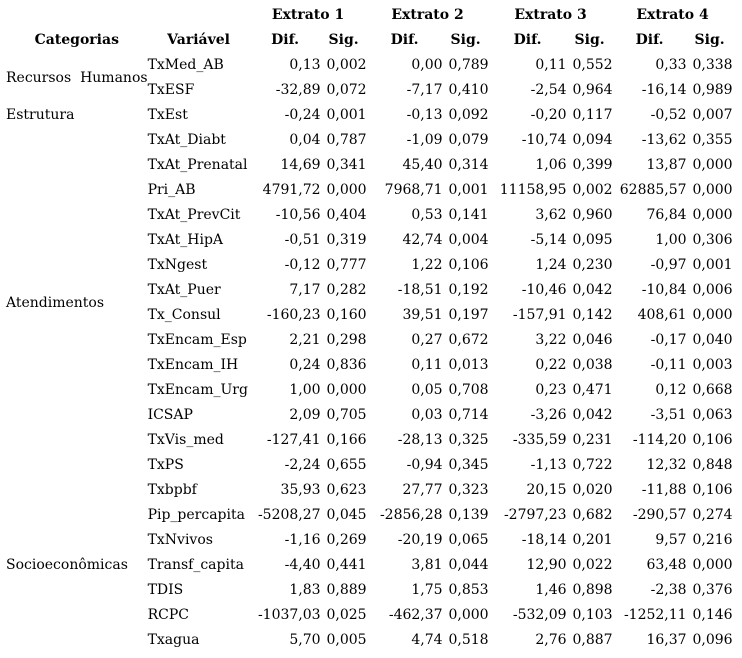 The image size is (742, 658). What do you see at coordinates (668, 365) in the screenshot?
I see `dif-cell: -0,11` at bounding box center [668, 365].